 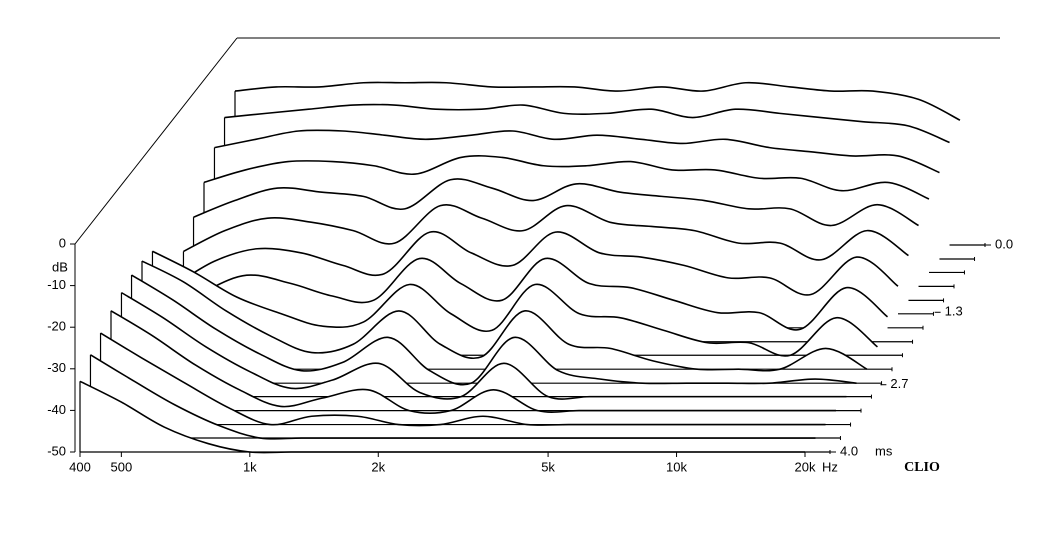 I want to click on x-tick-label: 10k, so click(x=676, y=466).